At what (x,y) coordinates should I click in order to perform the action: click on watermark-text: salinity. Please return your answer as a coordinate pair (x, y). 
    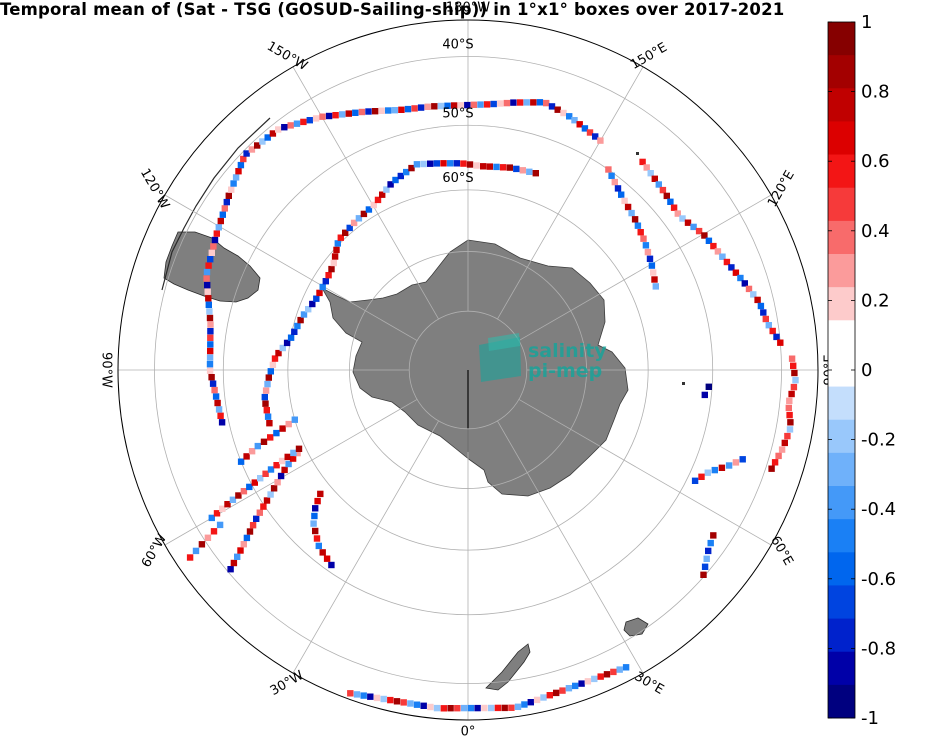
    Looking at the image, I should click on (567, 351).